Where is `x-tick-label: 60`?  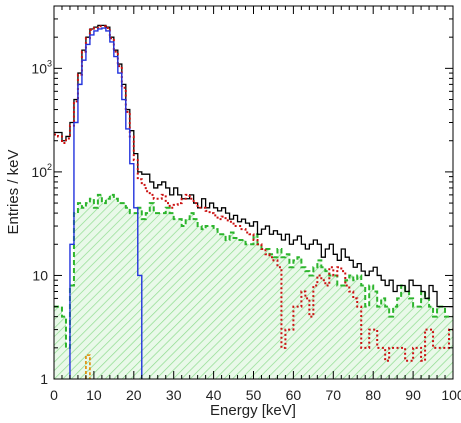
x-tick-label: 60 is located at coordinates (294, 395).